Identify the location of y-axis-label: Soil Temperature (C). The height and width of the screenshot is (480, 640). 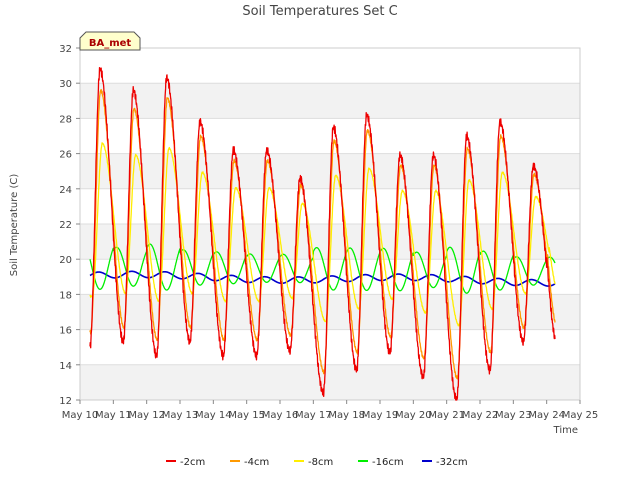
(14, 225).